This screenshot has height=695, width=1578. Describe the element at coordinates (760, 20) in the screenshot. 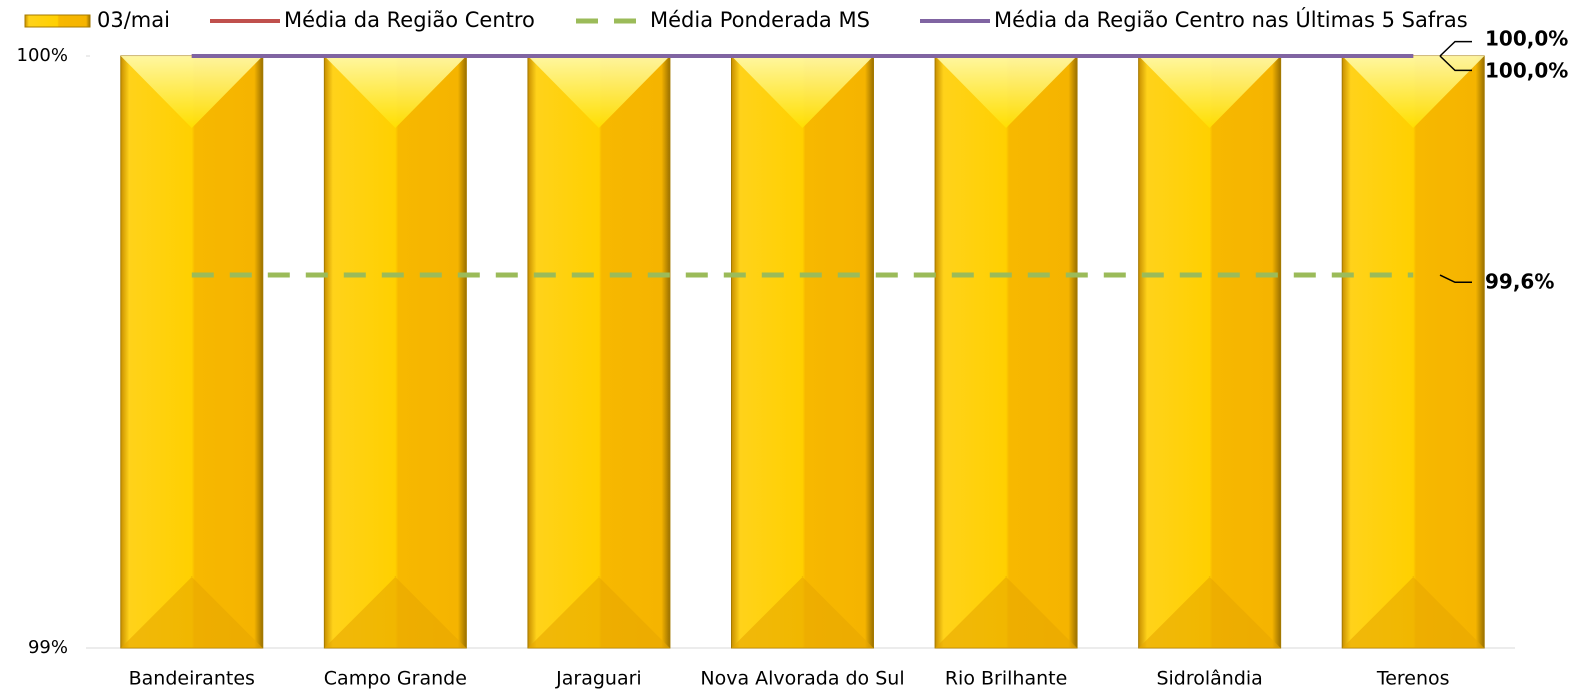

I see `legend-label: Média Ponderada MS` at that location.